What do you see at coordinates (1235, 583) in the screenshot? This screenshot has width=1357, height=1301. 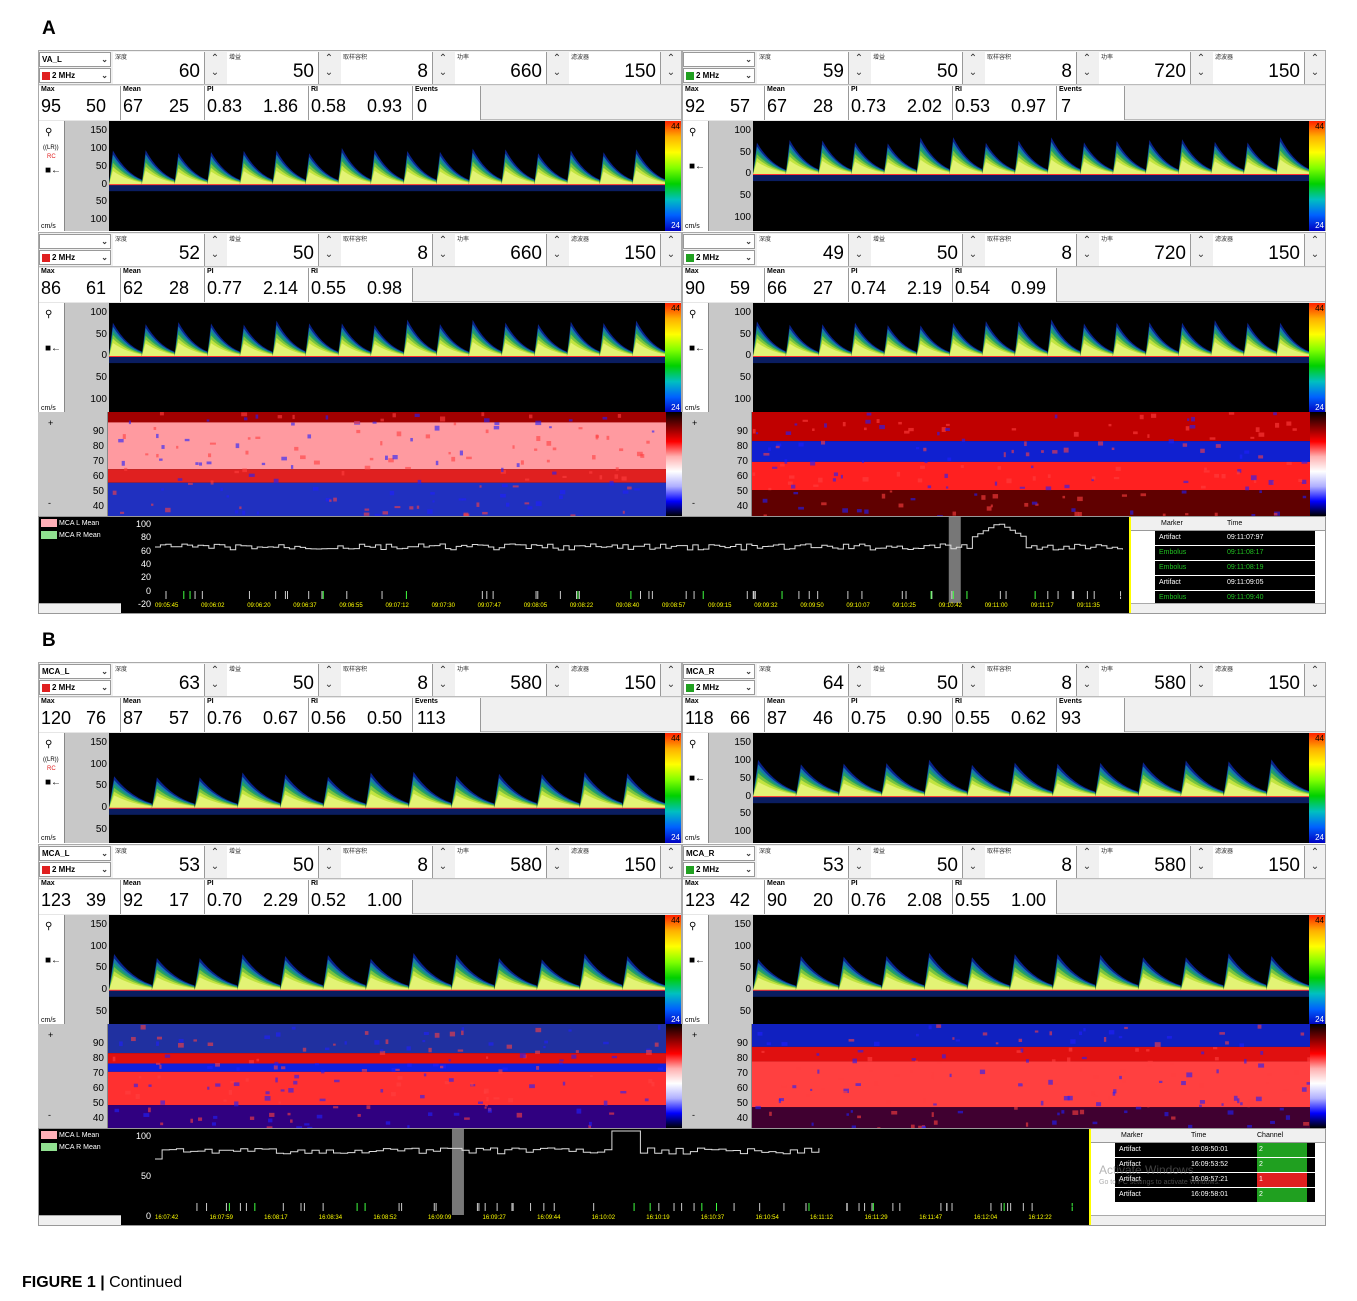 I see `event-row: Artifact 09:11:09:05` at bounding box center [1235, 583].